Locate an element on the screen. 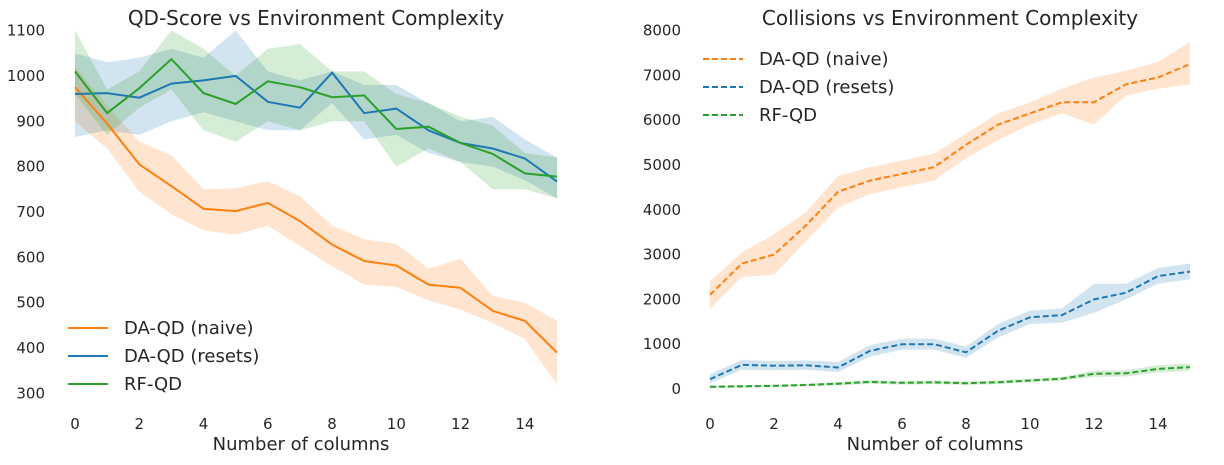  y-tick-label: 2000 is located at coordinates (662, 299).